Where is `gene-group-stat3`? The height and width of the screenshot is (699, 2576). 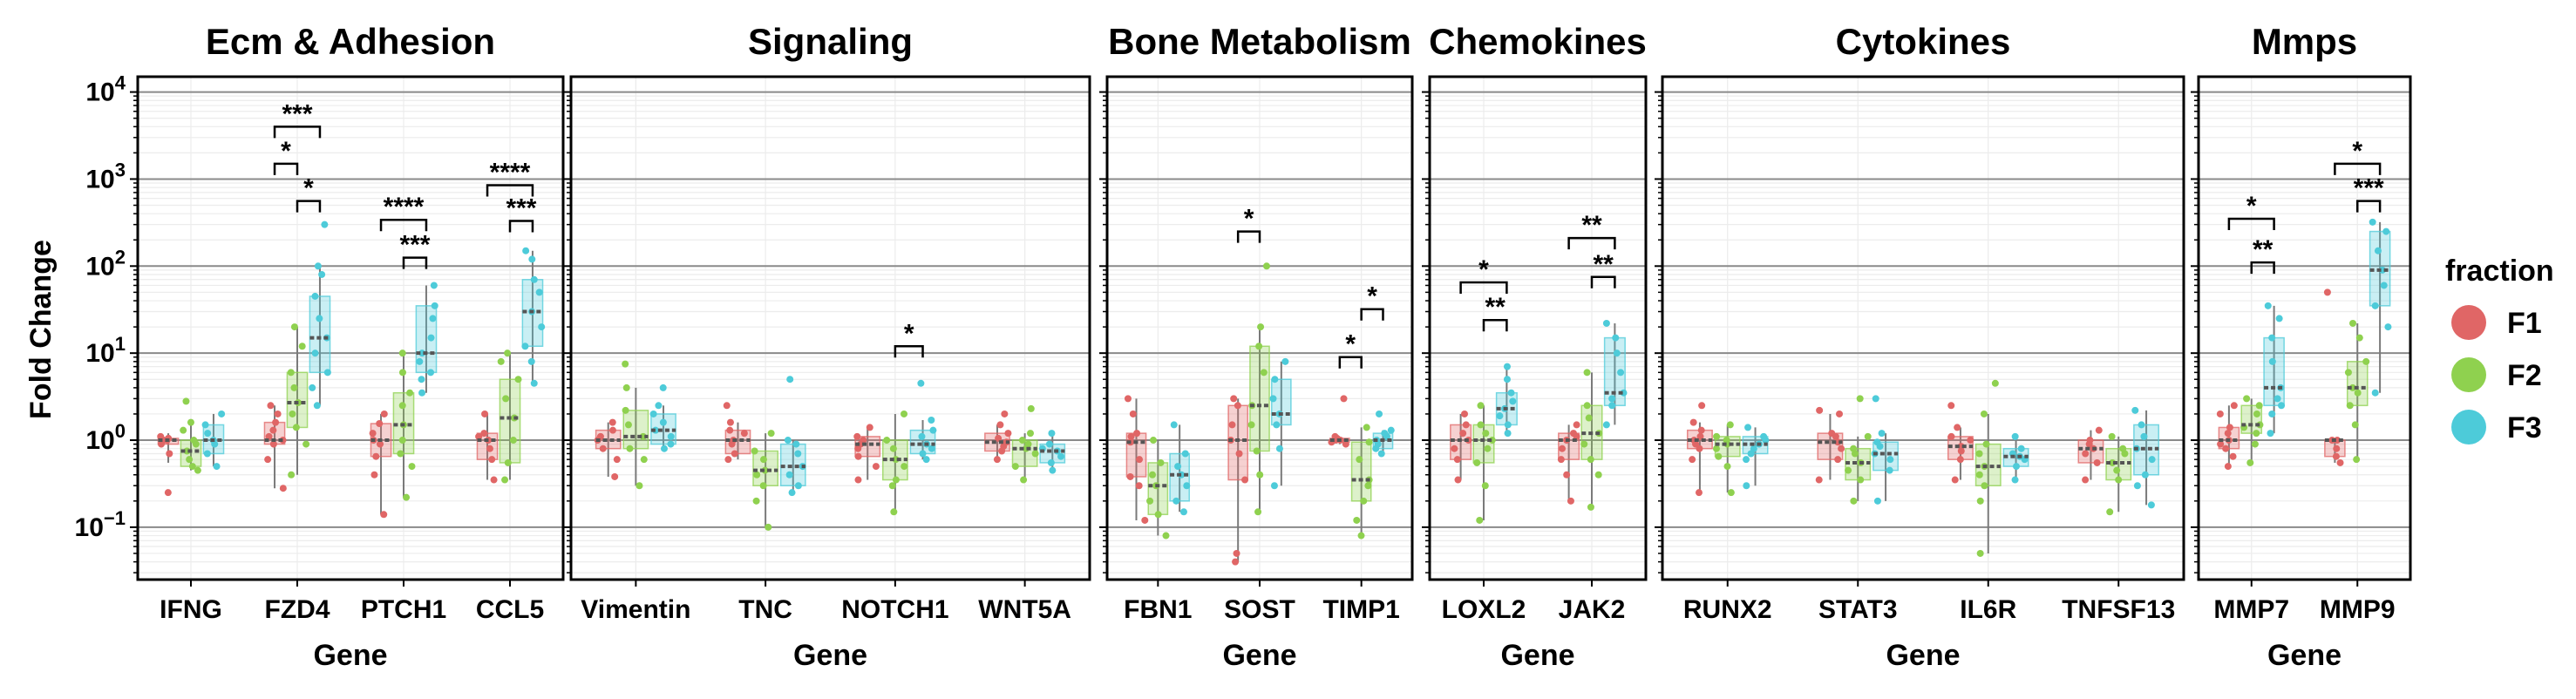 gene-group-stat3 is located at coordinates (1857, 450).